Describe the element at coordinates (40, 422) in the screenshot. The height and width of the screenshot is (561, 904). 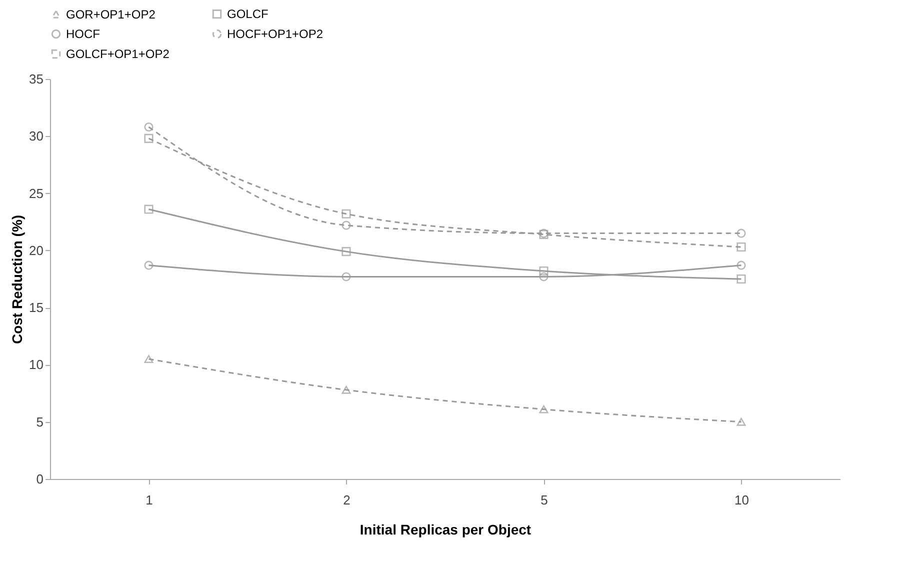
I see `y-tick-label: 5` at that location.